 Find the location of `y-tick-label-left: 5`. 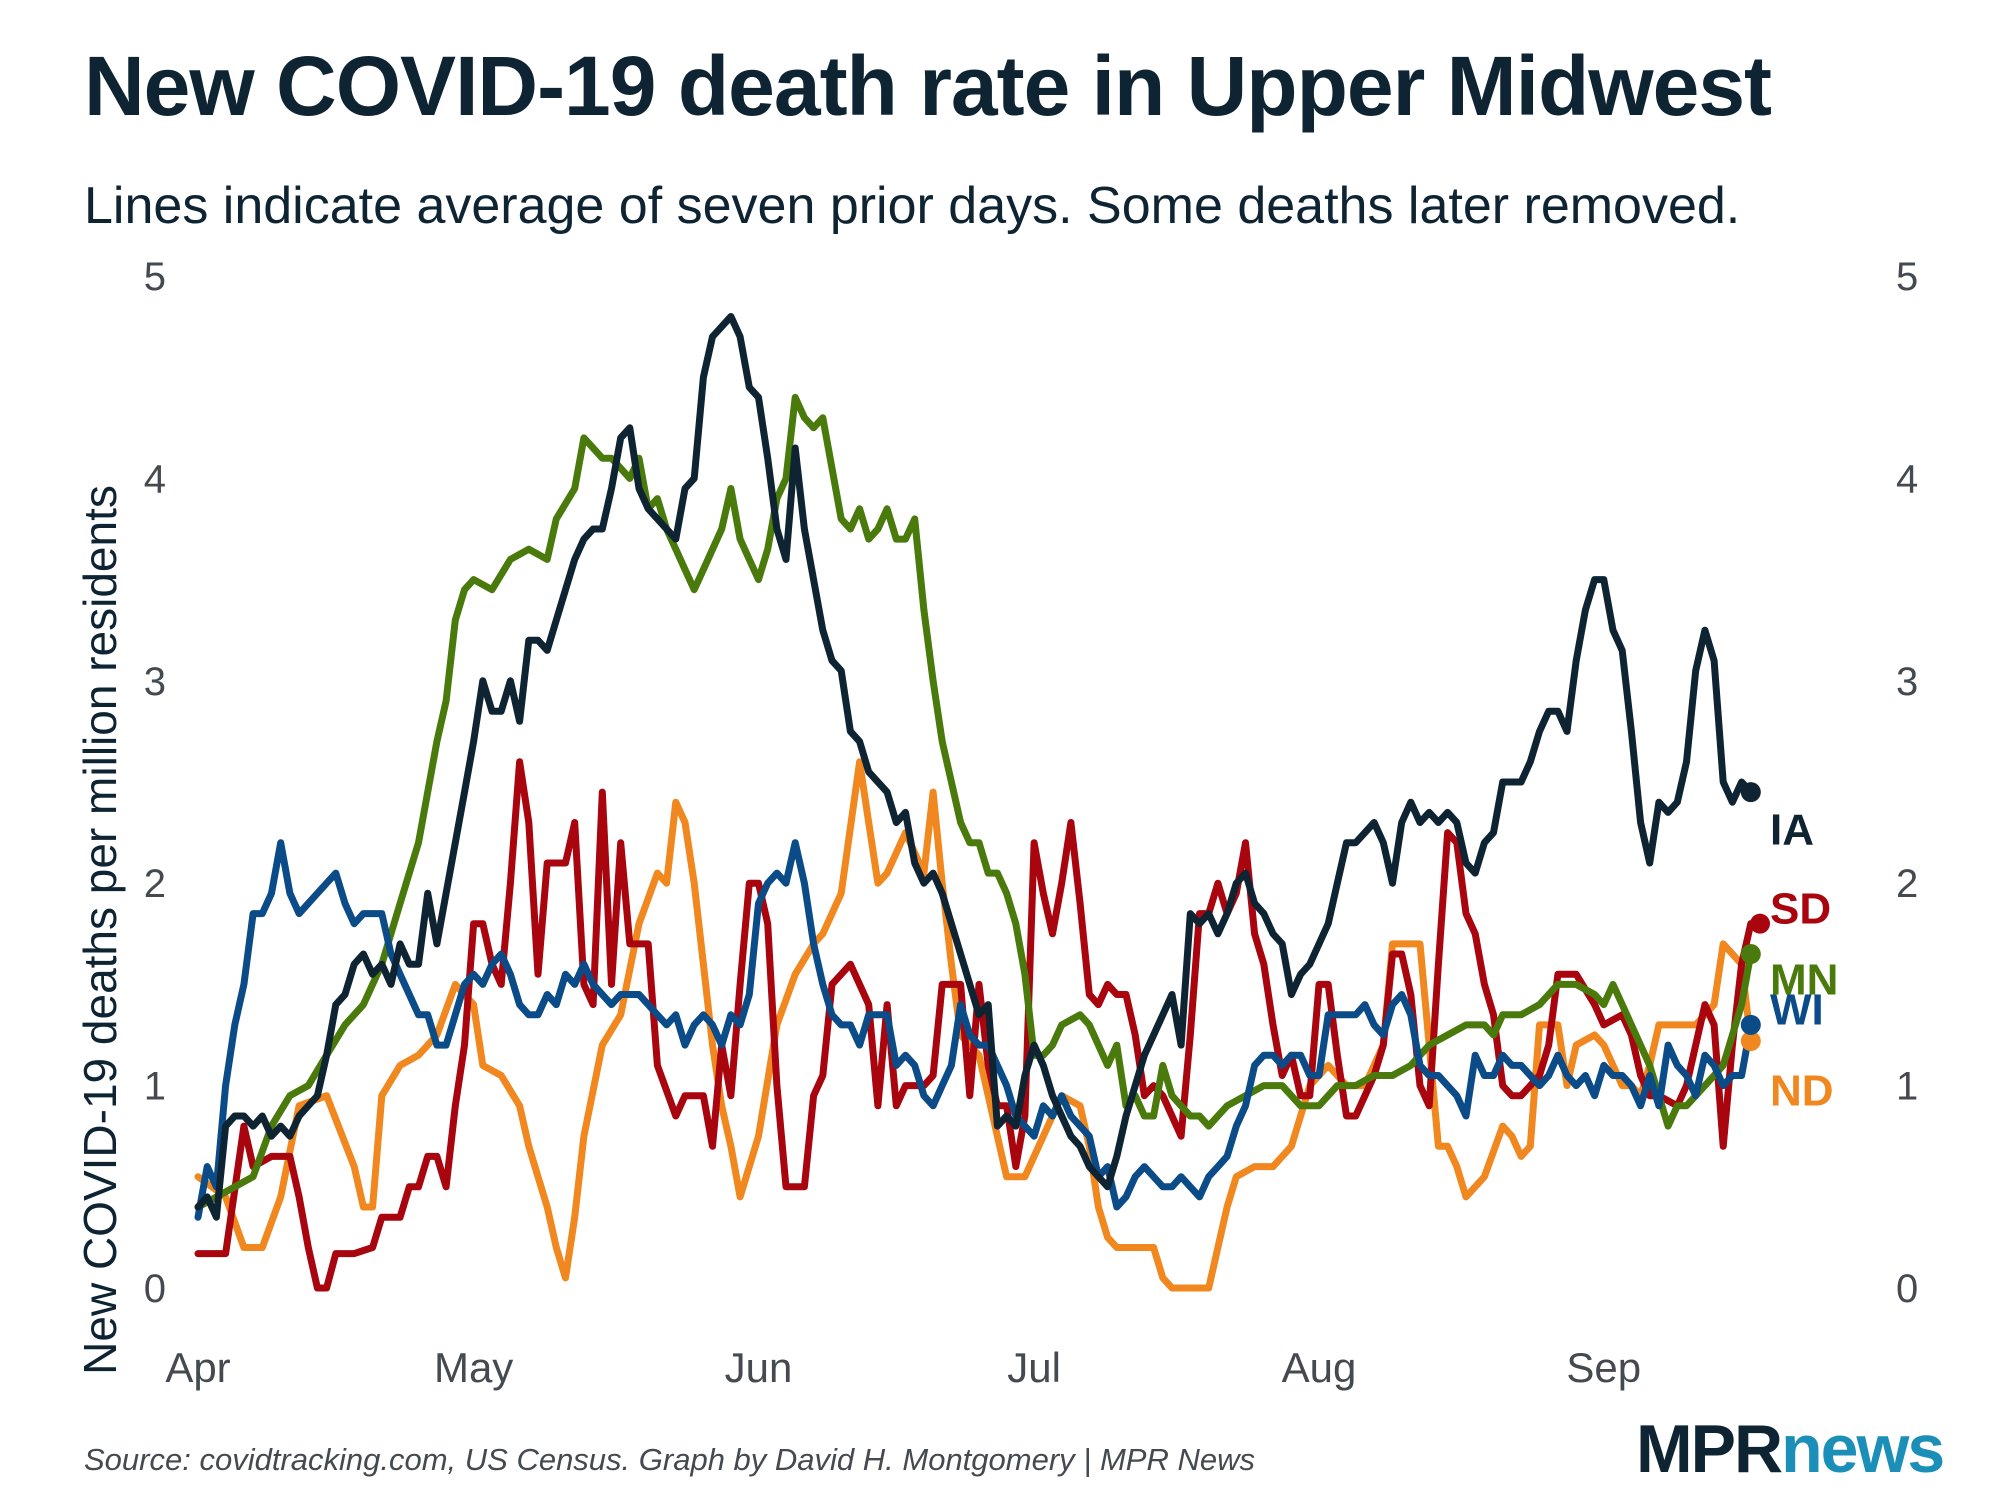

y-tick-label-left: 5 is located at coordinates (155, 277).